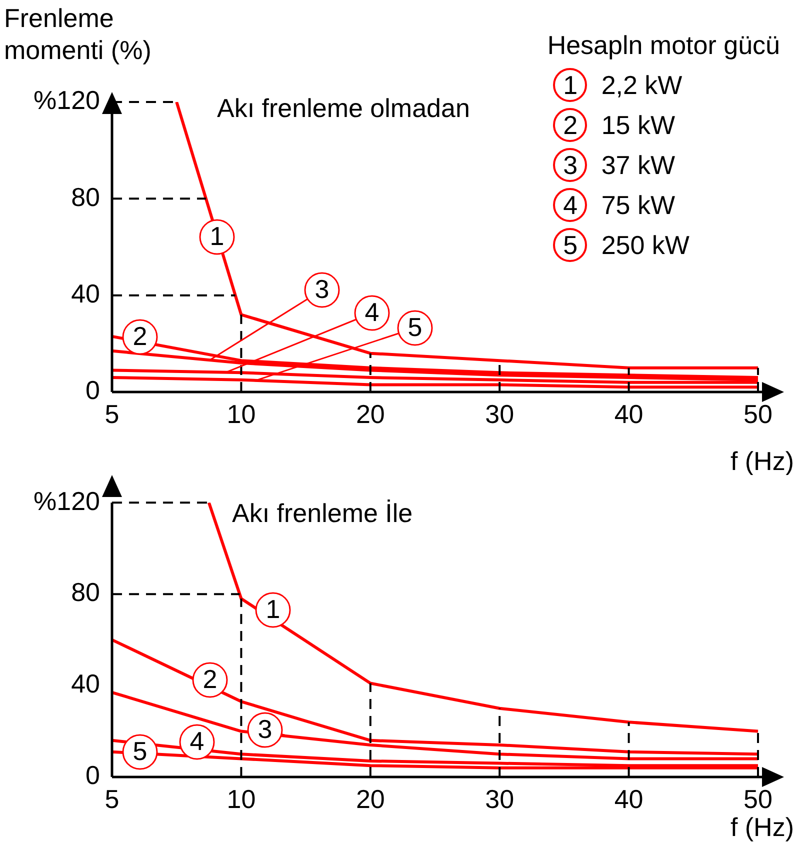 The height and width of the screenshot is (853, 798). I want to click on x-axis-title: f (Hz), so click(762, 827).